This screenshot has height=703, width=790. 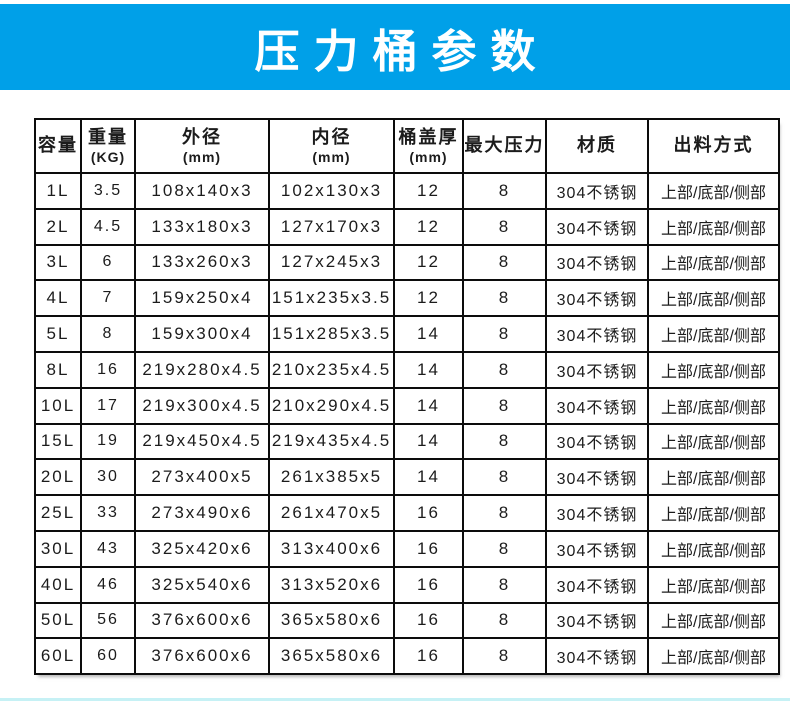 What do you see at coordinates (108, 191) in the screenshot?
I see `cell-weight: 3.5` at bounding box center [108, 191].